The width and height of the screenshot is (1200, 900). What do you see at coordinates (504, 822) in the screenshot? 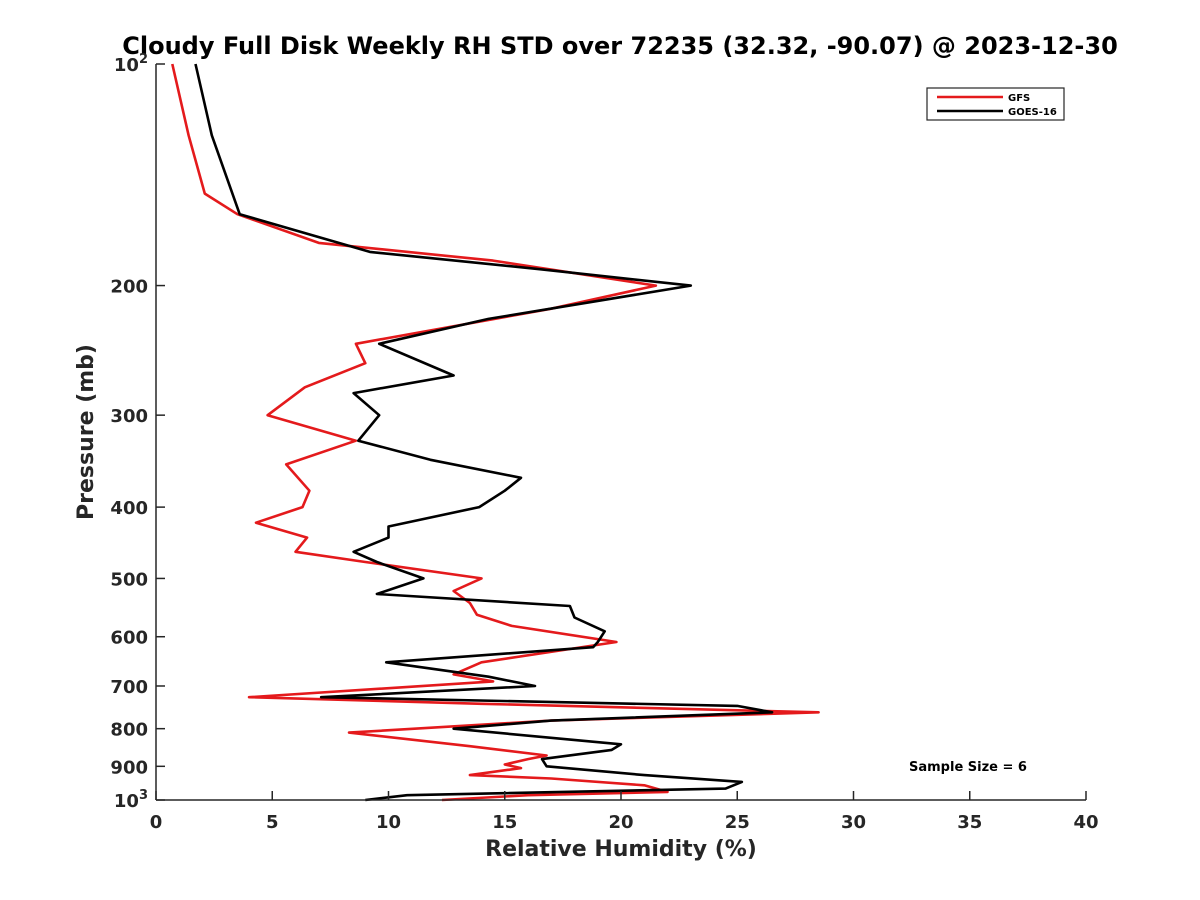
I see `x-tick-label: 15` at bounding box center [504, 822].